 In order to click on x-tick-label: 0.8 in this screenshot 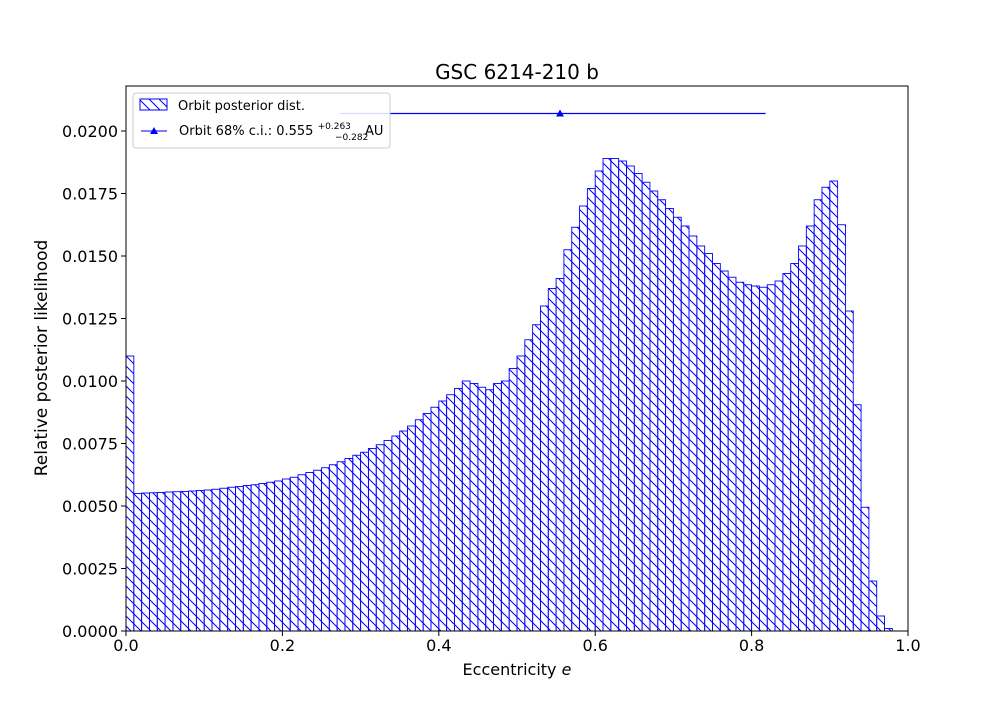, I will do `click(751, 645)`.